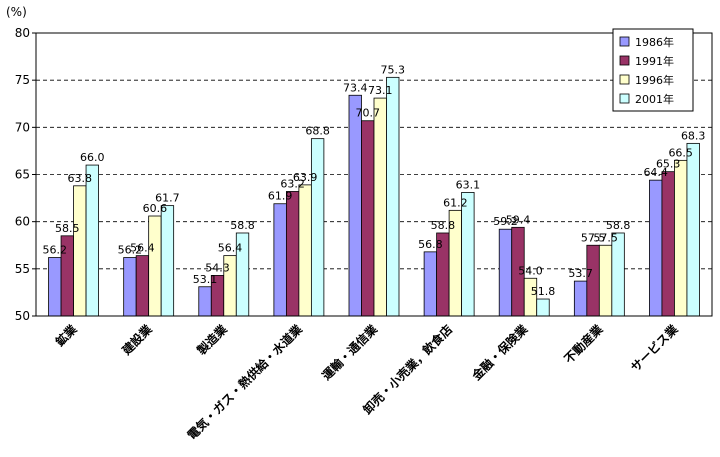 The image size is (720, 457). Describe the element at coordinates (136, 339) in the screenshot. I see `x-category-label: 建設業` at that location.